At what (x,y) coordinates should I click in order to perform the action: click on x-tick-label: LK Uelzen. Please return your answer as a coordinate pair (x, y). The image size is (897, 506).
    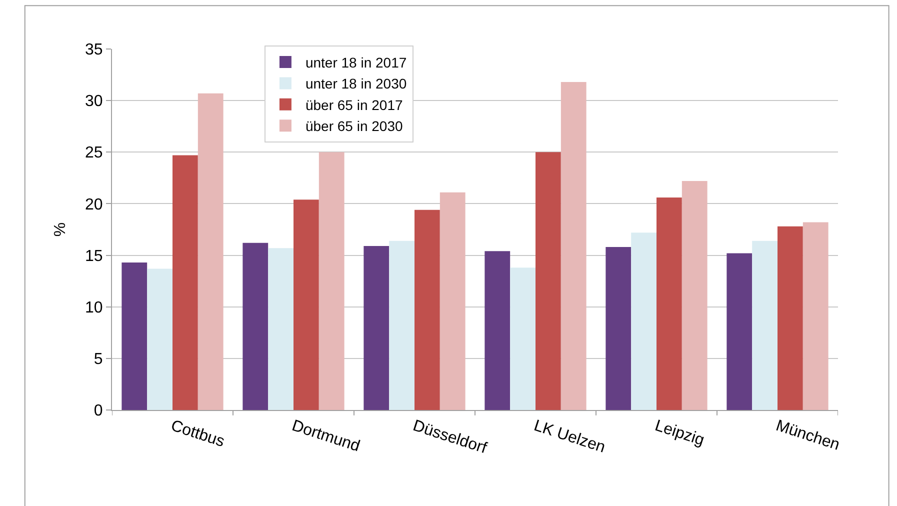
    Looking at the image, I should click on (570, 436).